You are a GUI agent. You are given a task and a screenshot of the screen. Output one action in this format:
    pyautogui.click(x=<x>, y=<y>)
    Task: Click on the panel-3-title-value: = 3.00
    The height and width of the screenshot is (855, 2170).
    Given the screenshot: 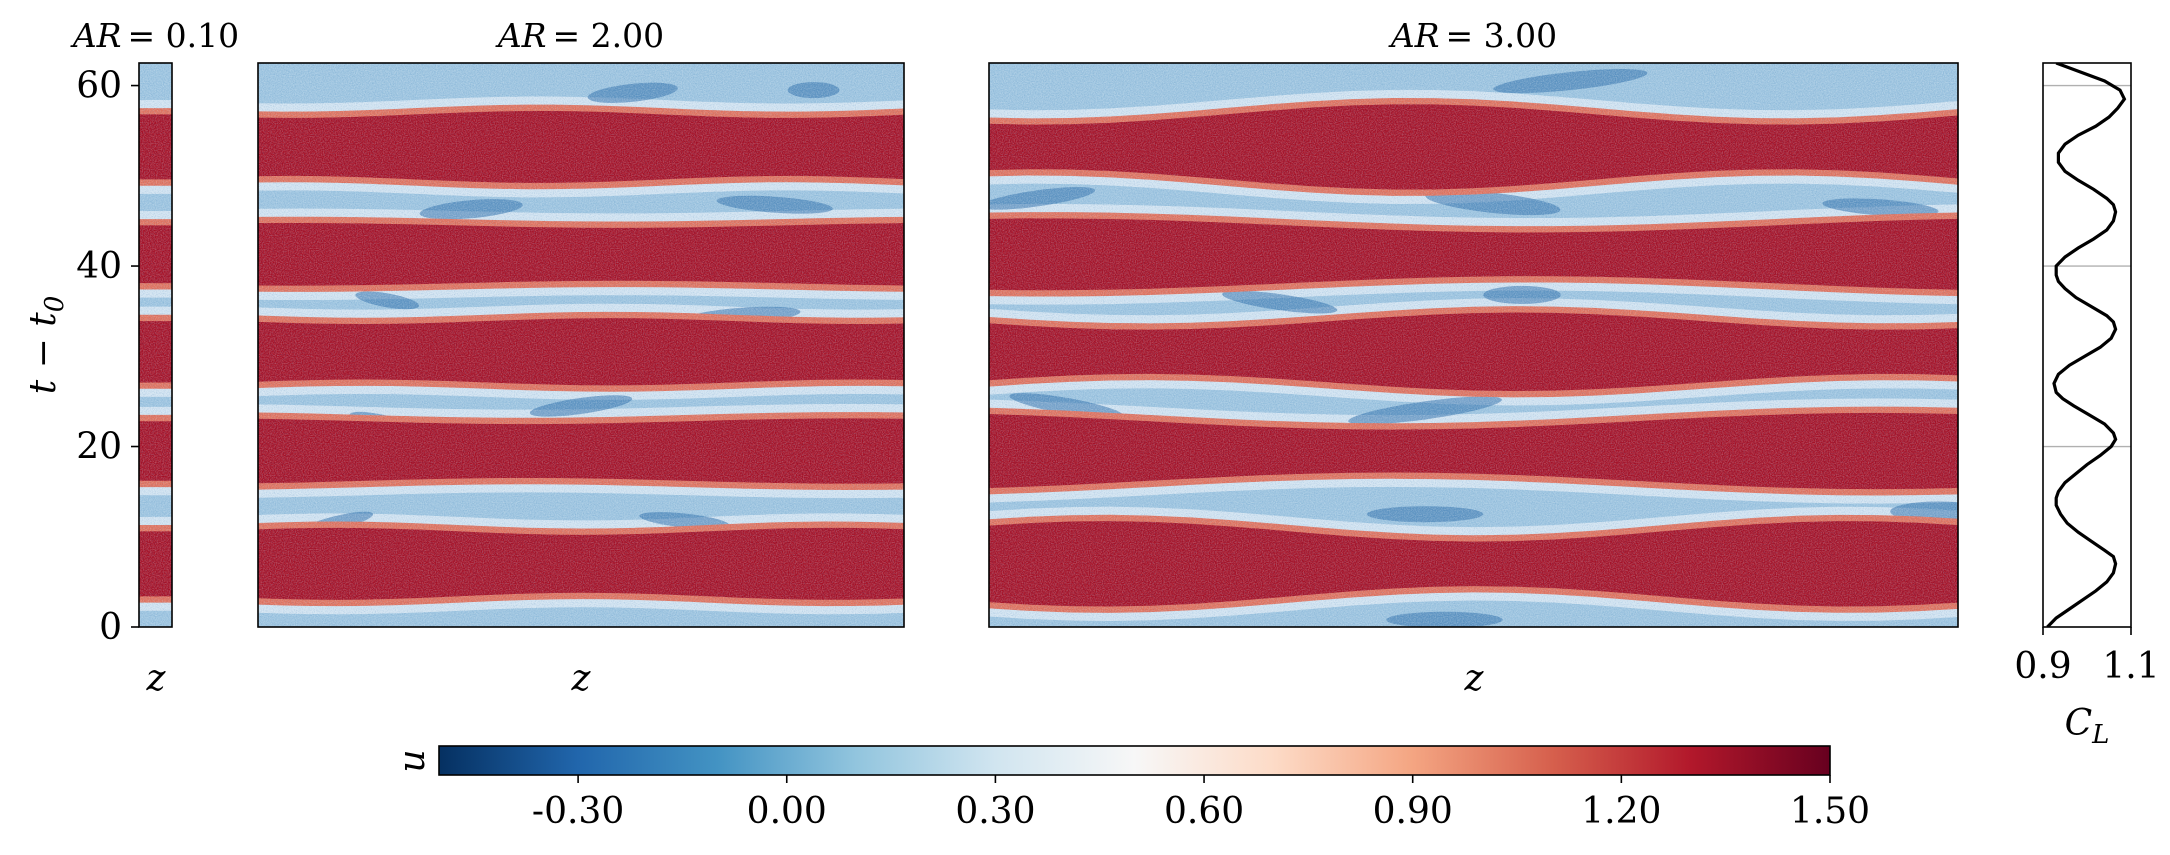 What is the action you would take?
    pyautogui.click(x=1502, y=35)
    